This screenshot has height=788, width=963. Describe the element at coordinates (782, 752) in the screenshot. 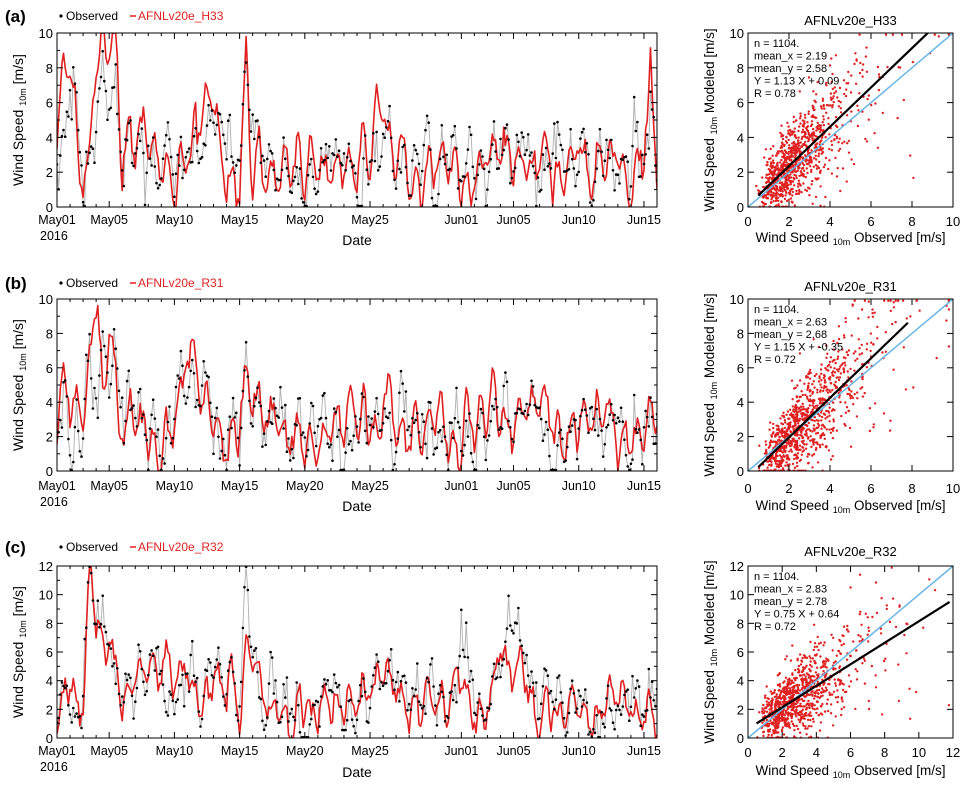

I see `x-tick-label: 2` at that location.